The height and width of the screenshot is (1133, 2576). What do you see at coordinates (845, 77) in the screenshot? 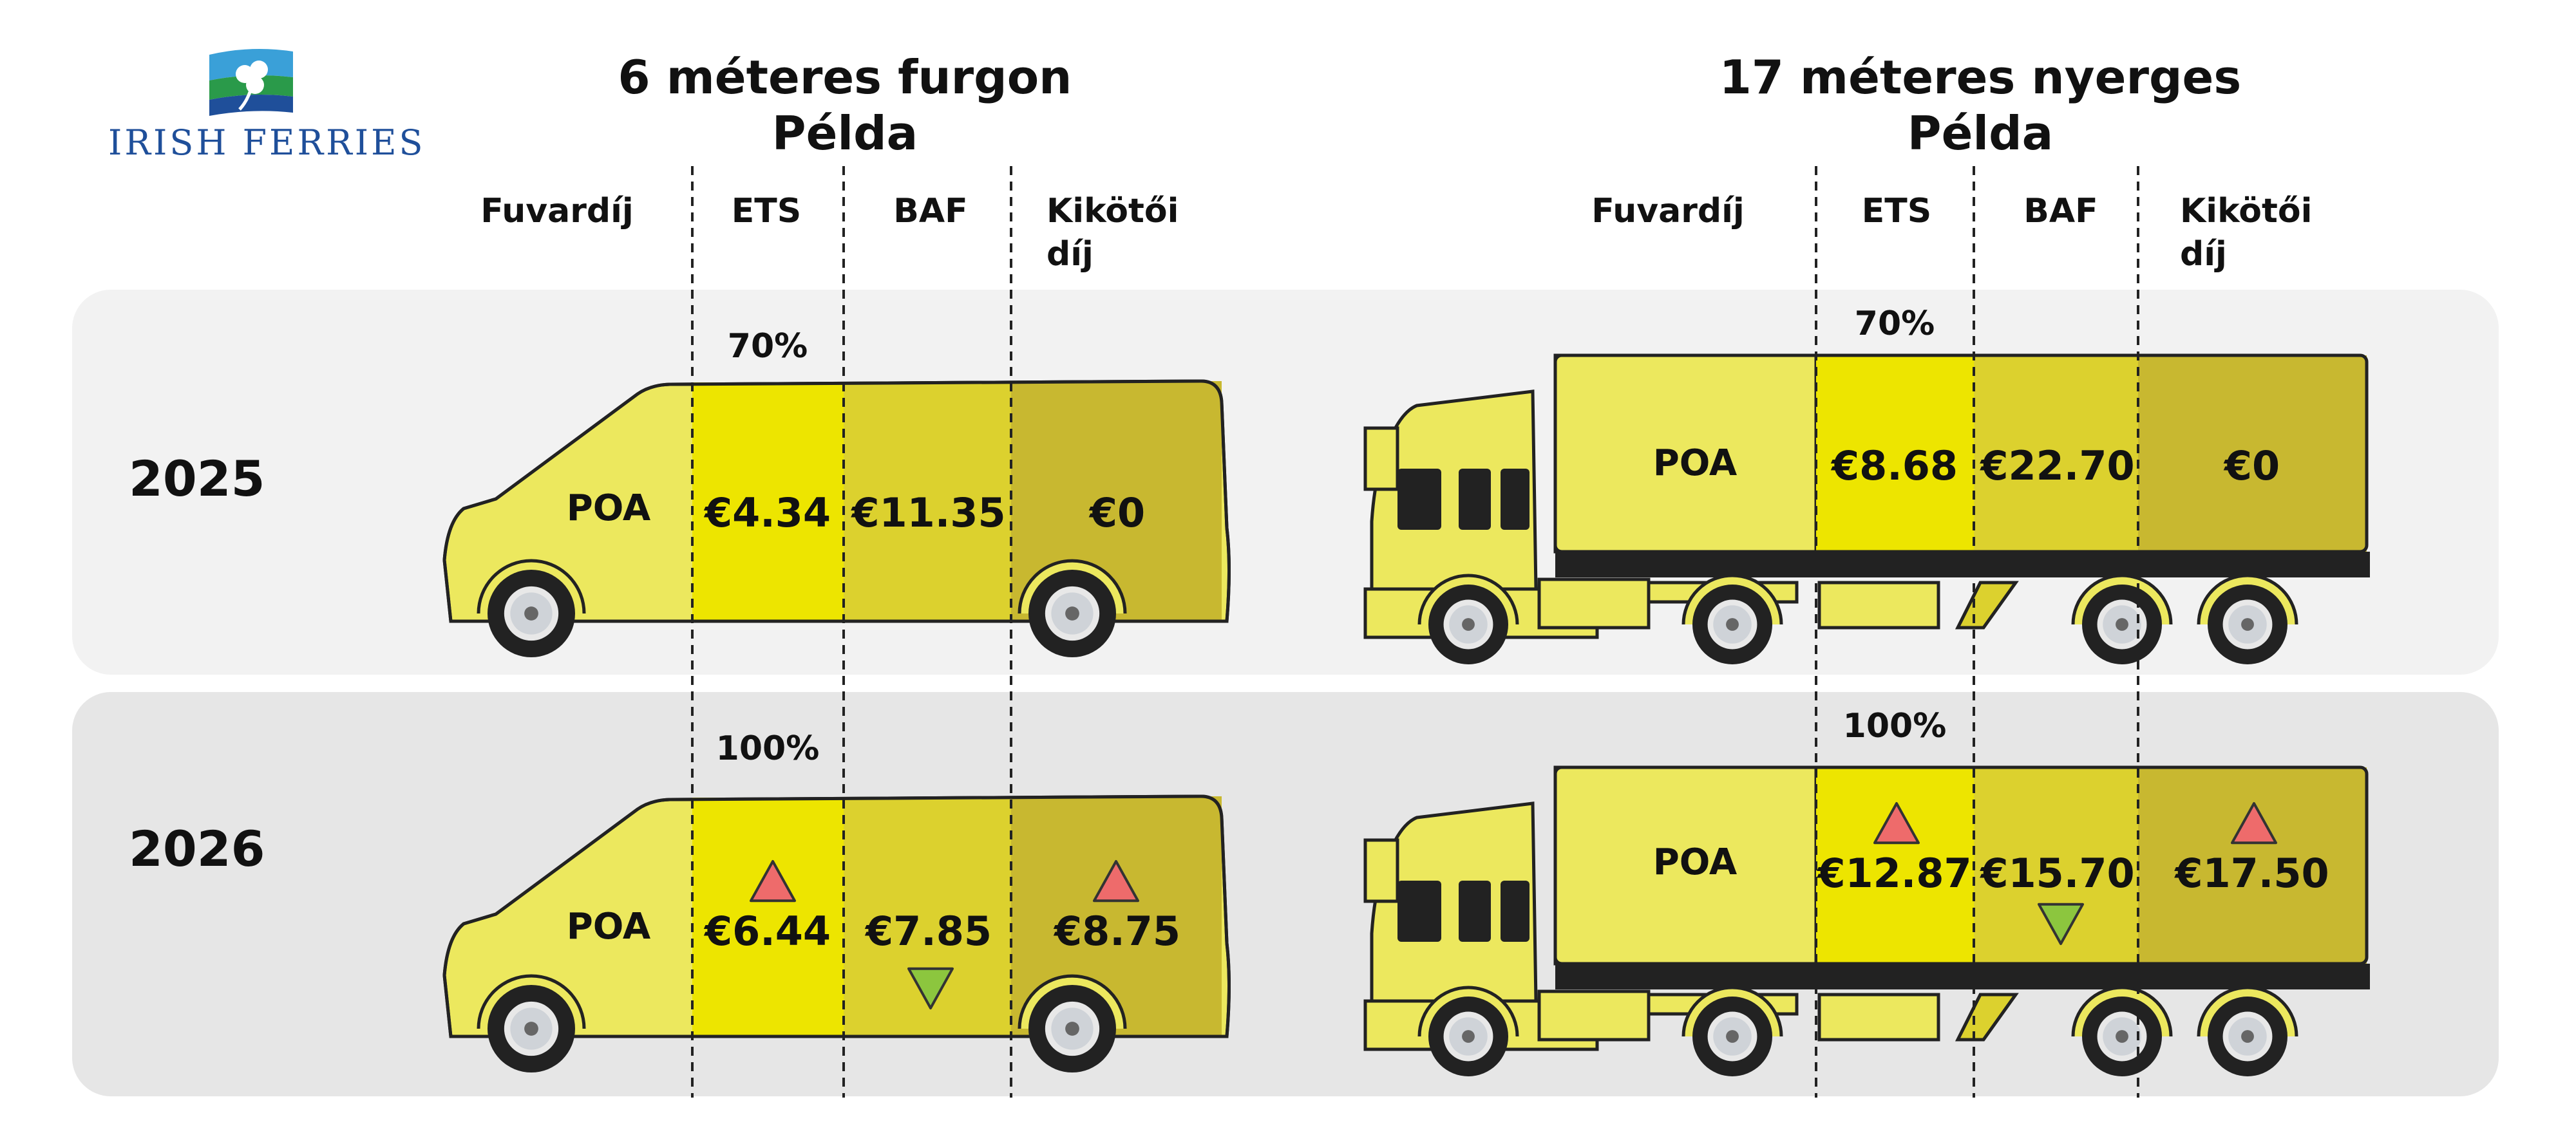
I see `van-title-line1: 6 méteres furgon` at bounding box center [845, 77].